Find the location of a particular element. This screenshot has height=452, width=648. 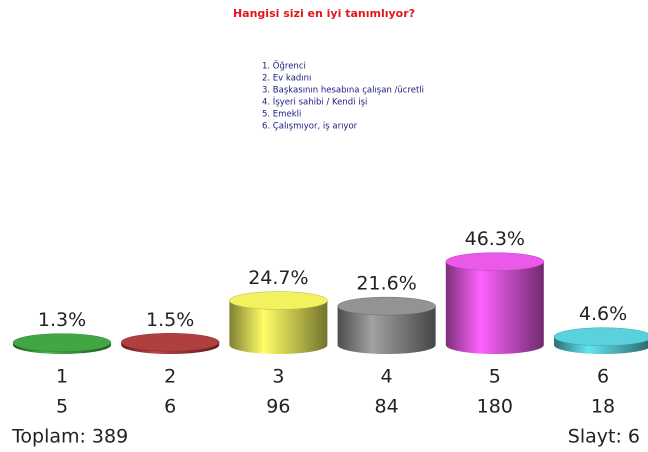

option-item: 4. İşyeri sahibi / Kendi işi is located at coordinates (314, 102).